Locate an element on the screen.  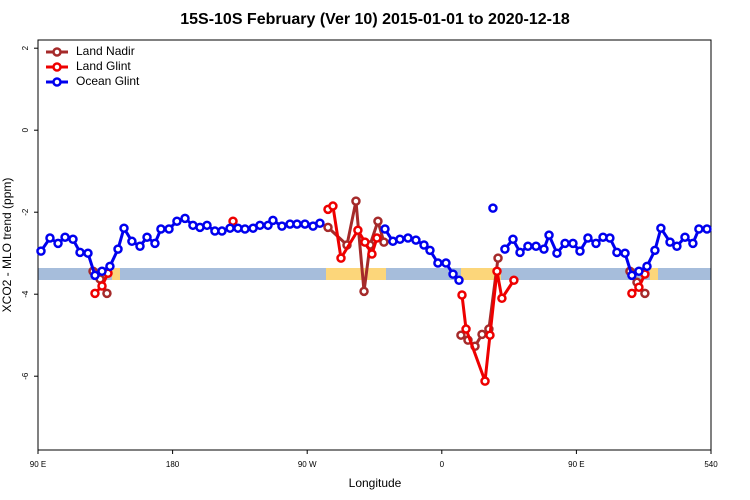
y-tick-label: -4 is located at coordinates (25, 294).